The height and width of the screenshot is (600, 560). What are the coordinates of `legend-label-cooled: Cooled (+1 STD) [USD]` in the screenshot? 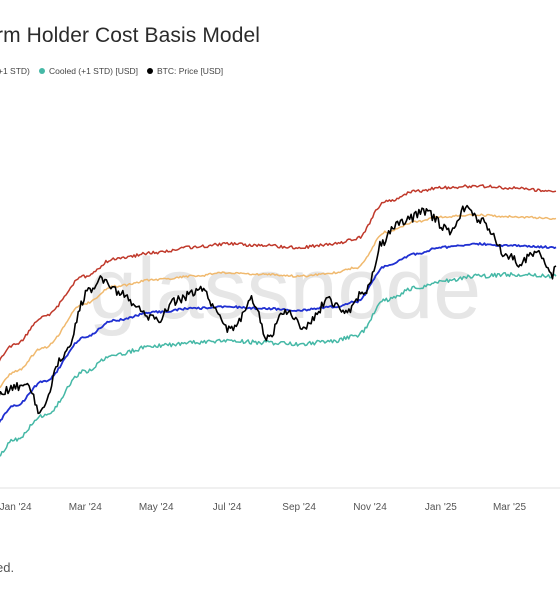 It's located at (94, 71).